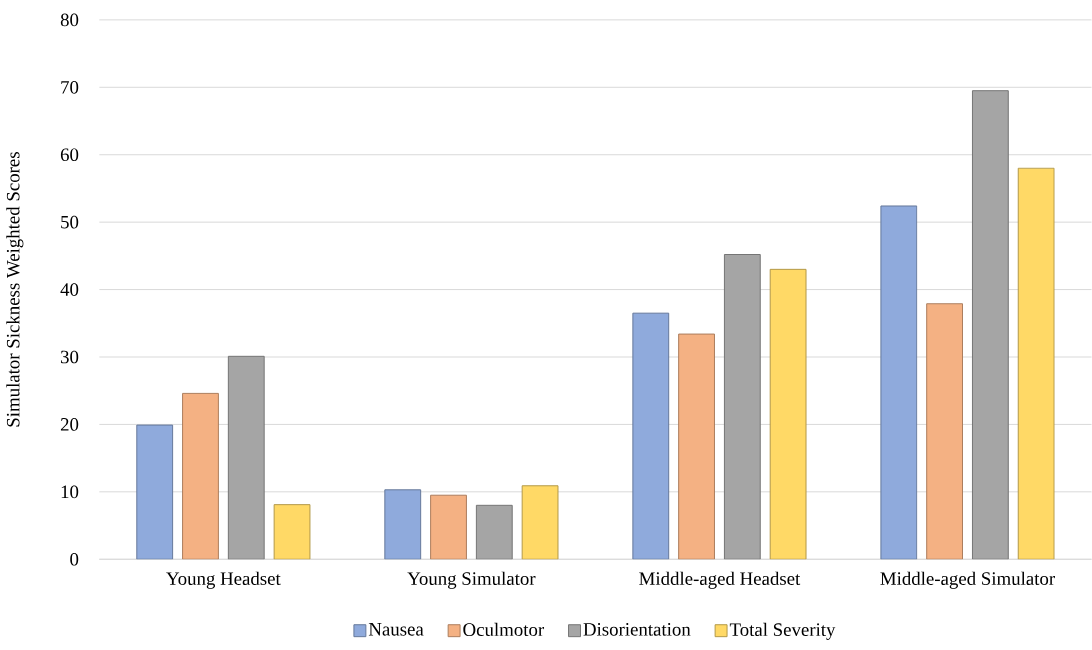  Describe the element at coordinates (74, 559) in the screenshot. I see `y-tick-label: 0` at that location.